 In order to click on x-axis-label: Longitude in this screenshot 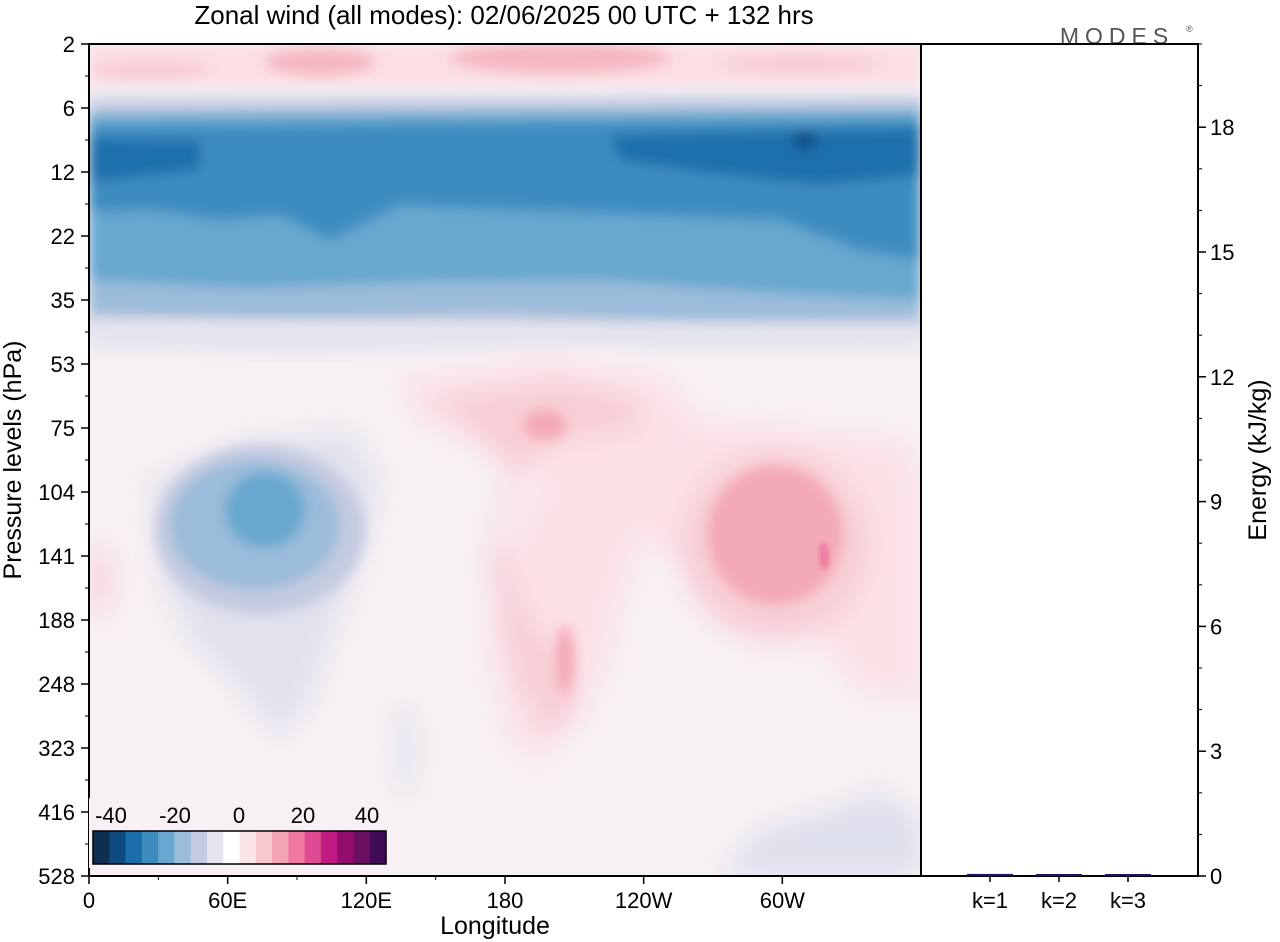, I will do `click(495, 926)`.